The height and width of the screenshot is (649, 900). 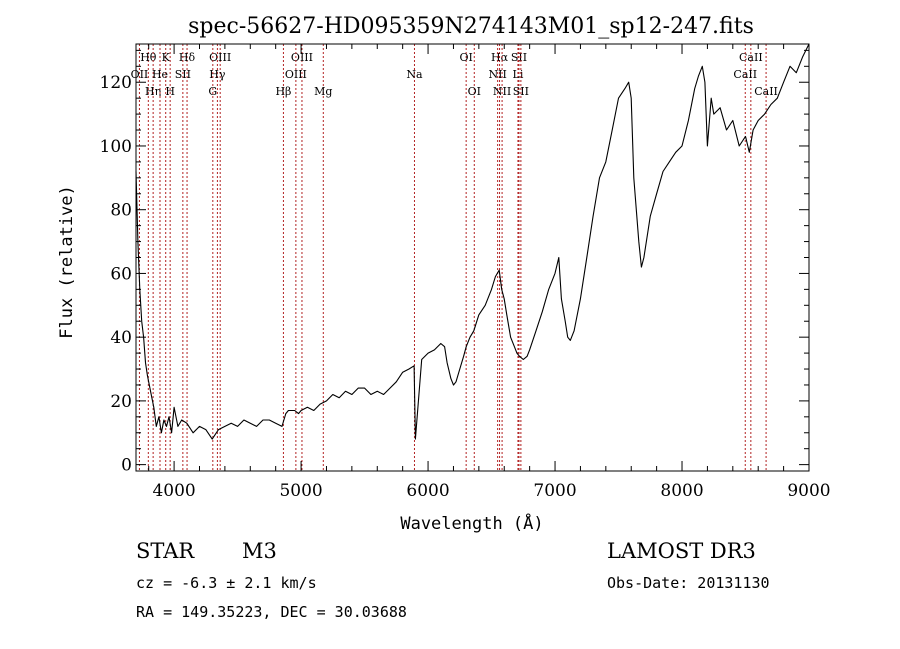 What do you see at coordinates (140, 74) in the screenshot?
I see `line-marker-label: OII` at bounding box center [140, 74].